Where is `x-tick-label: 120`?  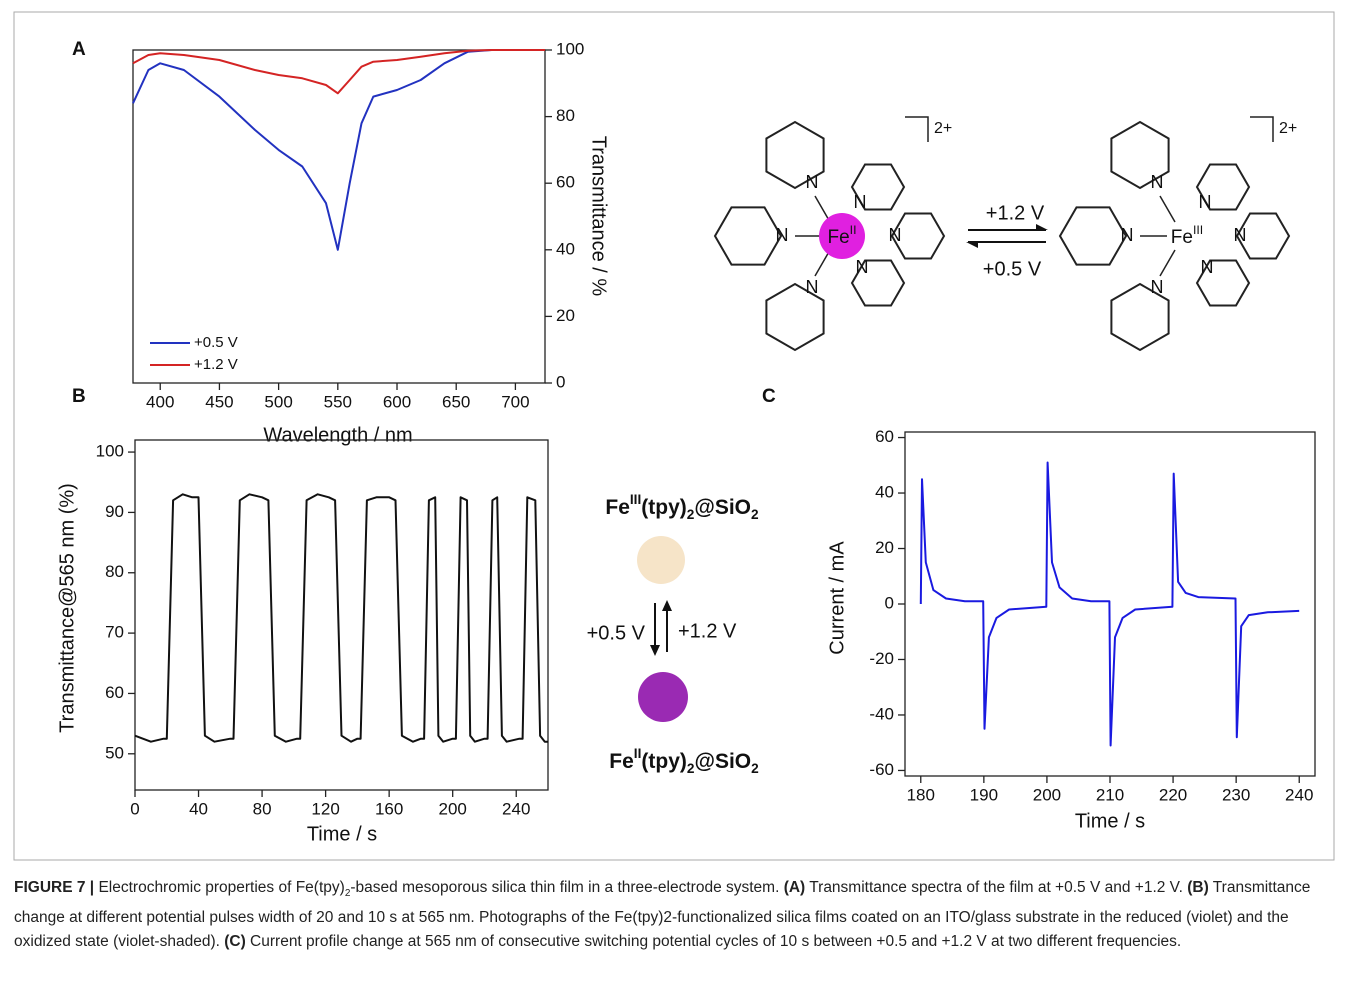 x-tick-label: 120 is located at coordinates (325, 808).